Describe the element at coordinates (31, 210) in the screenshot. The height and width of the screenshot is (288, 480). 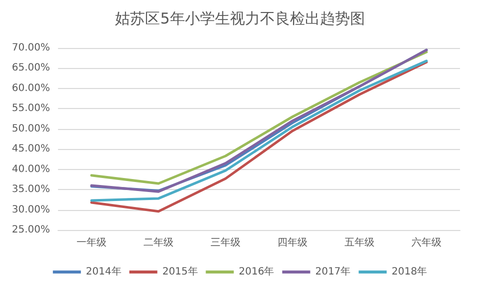
I see `y-tick-label: 30.00%` at that location.